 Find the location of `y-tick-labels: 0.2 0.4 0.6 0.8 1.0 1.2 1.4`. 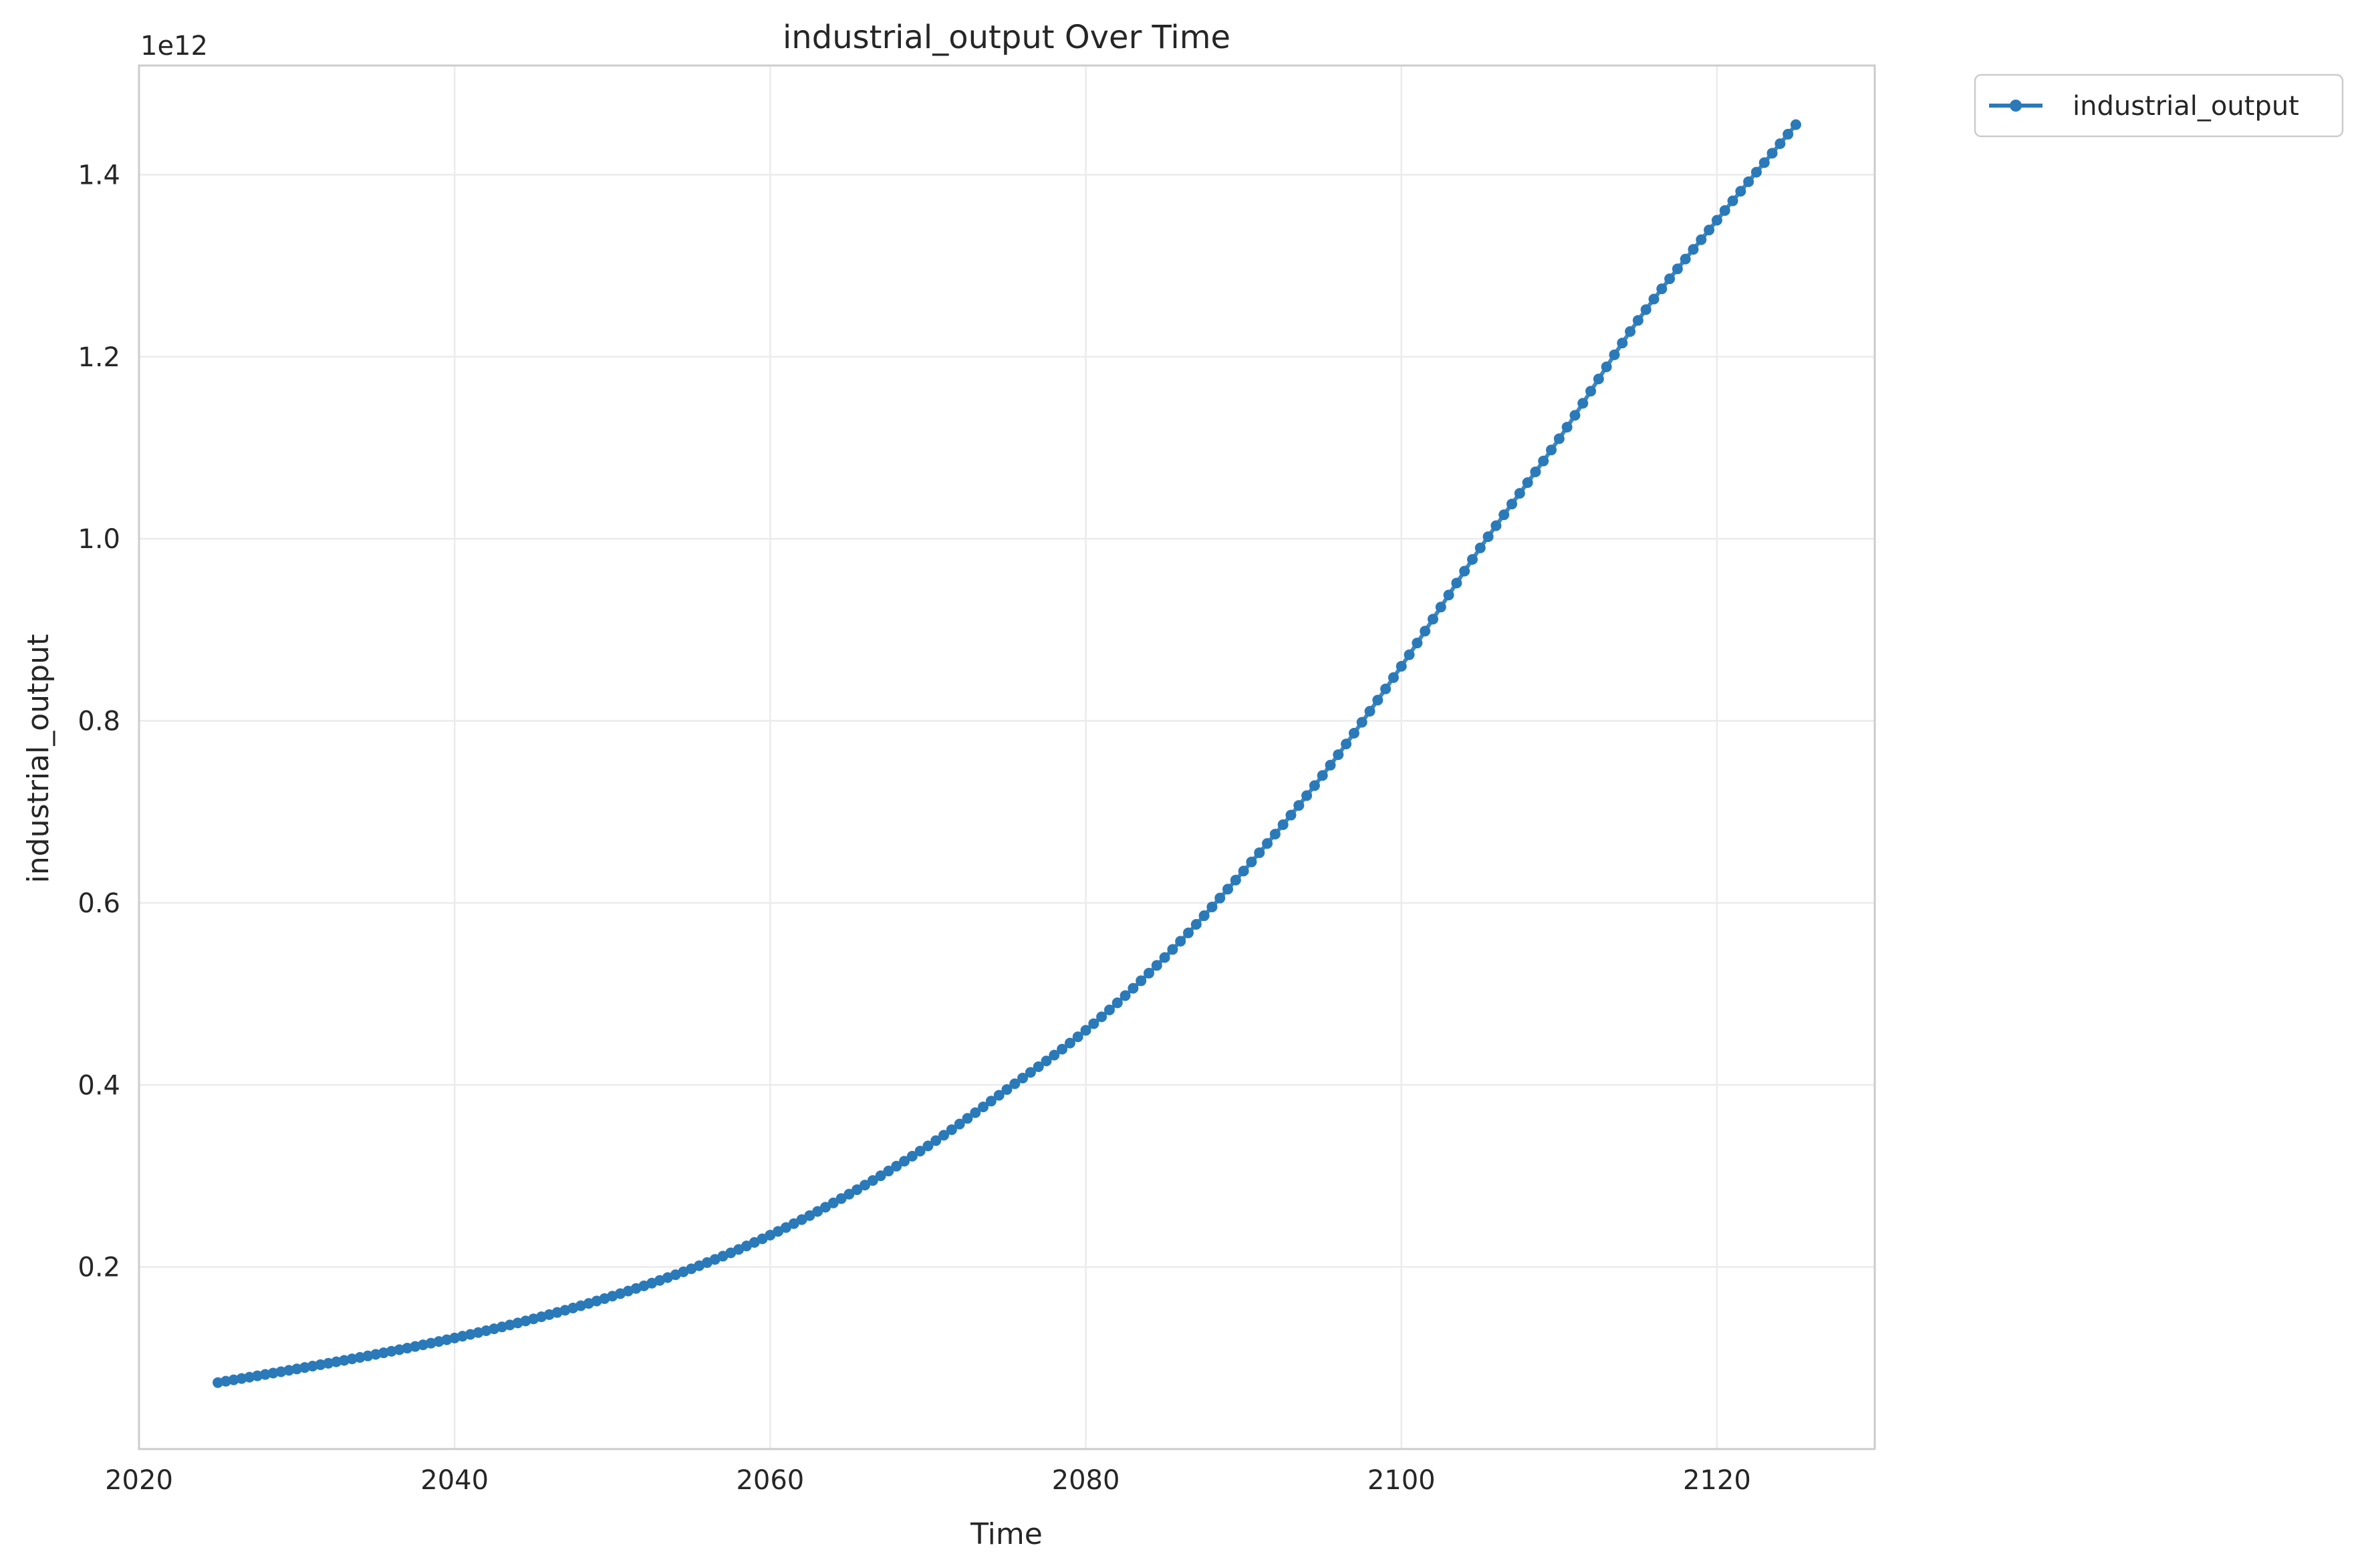

y-tick-labels: 0.2 0.4 0.6 0.8 1.0 1.2 1.4 is located at coordinates (99, 721).